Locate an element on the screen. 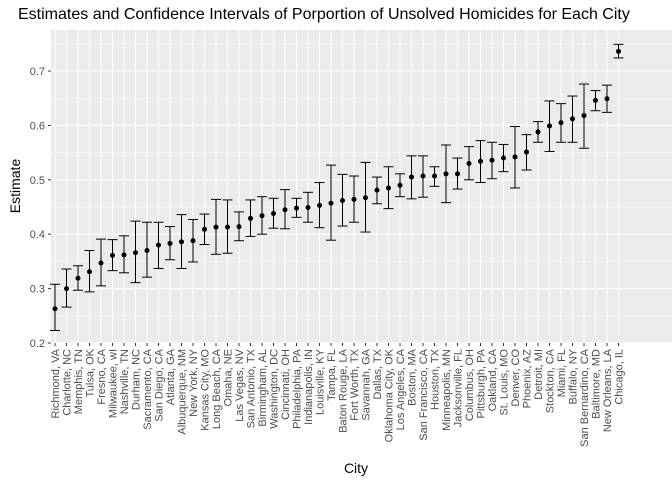 The image size is (672, 480). y-tick-label: 0.3 is located at coordinates (37, 290).